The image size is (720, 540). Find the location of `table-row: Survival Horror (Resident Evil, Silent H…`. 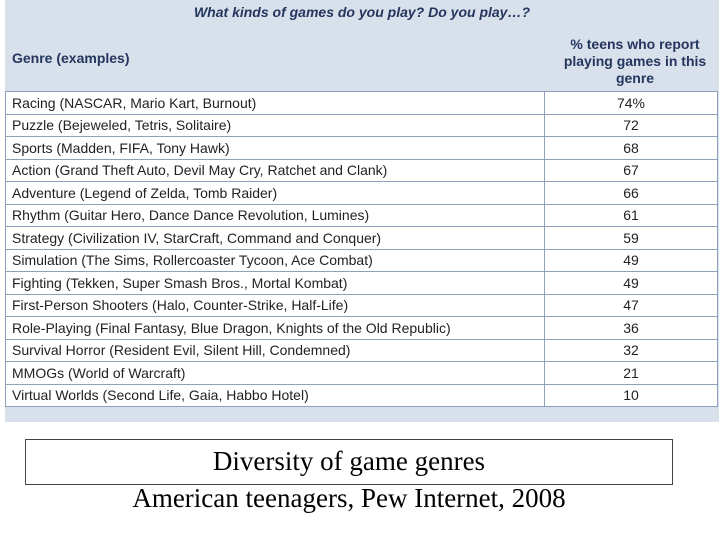

table-row: Survival Horror (Resident Evil, Silent H… is located at coordinates (361, 350).